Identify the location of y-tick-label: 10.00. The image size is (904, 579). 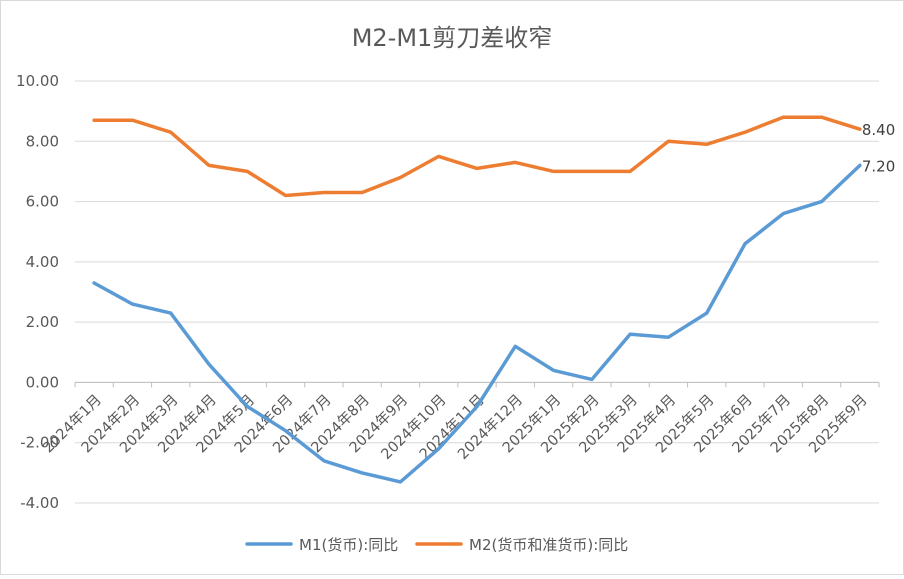
(37, 81).